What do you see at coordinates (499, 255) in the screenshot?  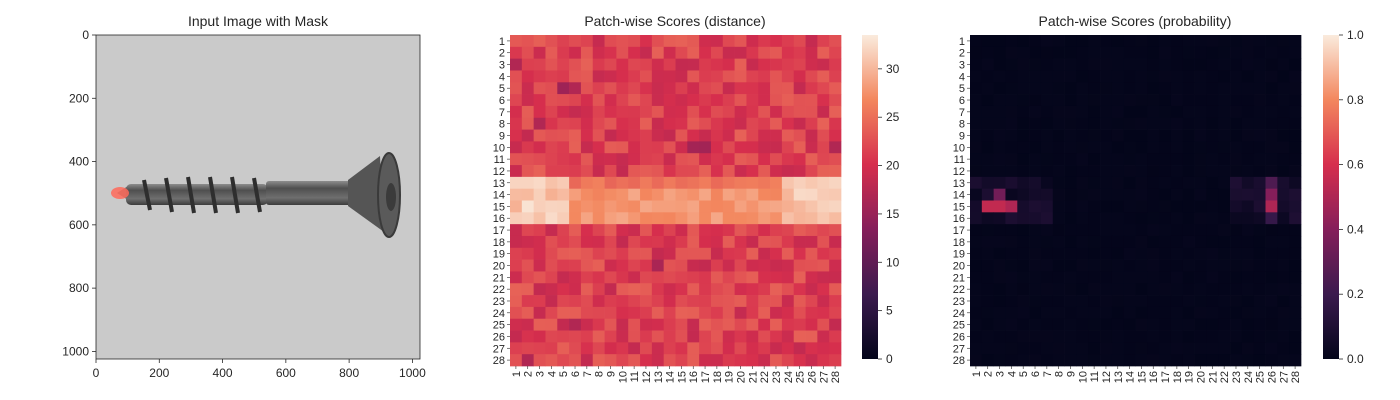 I see `distance-heatmap-y-tick-label: 19` at bounding box center [499, 255].